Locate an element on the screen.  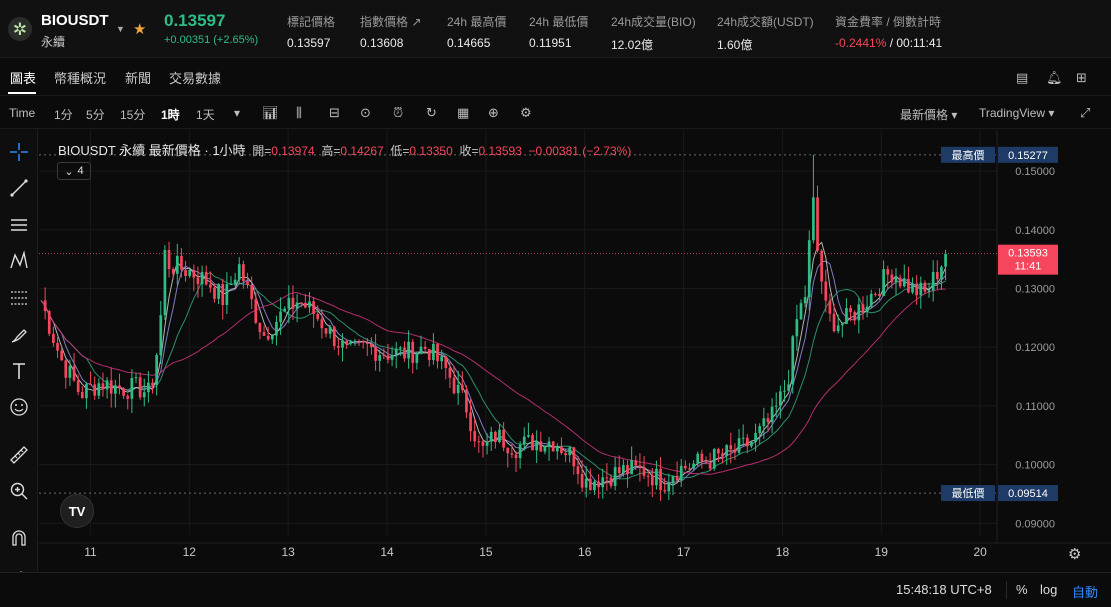
clock-time: 15:48:18 UTC+8 is located at coordinates (944, 589).